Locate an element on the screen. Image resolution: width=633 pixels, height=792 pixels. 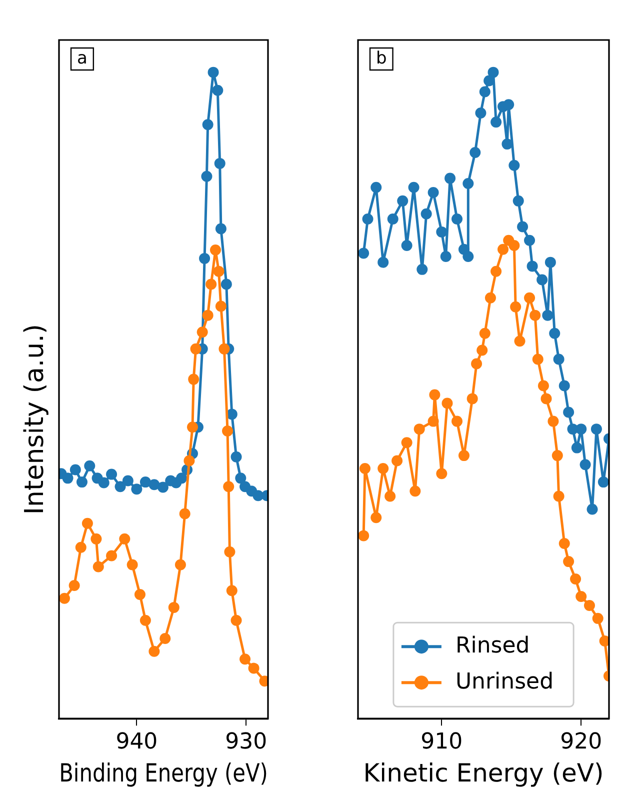
y-axis-title: Intensity (a.u.) is located at coordinates (35, 419).